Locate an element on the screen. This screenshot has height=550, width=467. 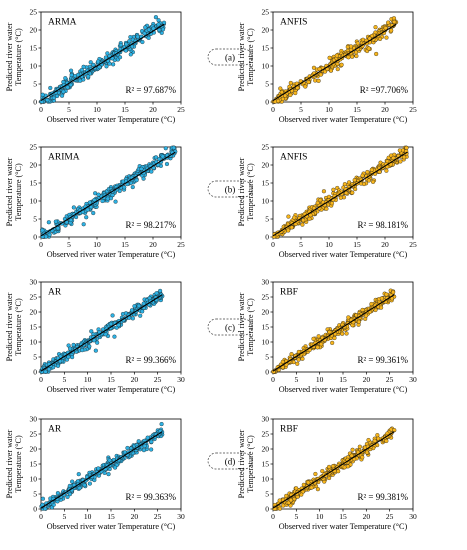
panel-tag-text: (c) is located at coordinates (230, 328).